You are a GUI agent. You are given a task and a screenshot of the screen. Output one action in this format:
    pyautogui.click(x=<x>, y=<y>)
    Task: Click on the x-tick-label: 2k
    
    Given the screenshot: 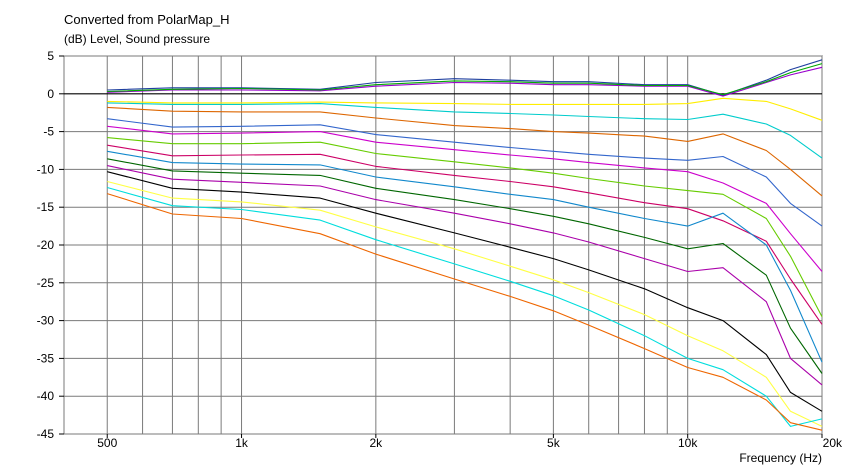 What is the action you would take?
    pyautogui.click(x=377, y=443)
    